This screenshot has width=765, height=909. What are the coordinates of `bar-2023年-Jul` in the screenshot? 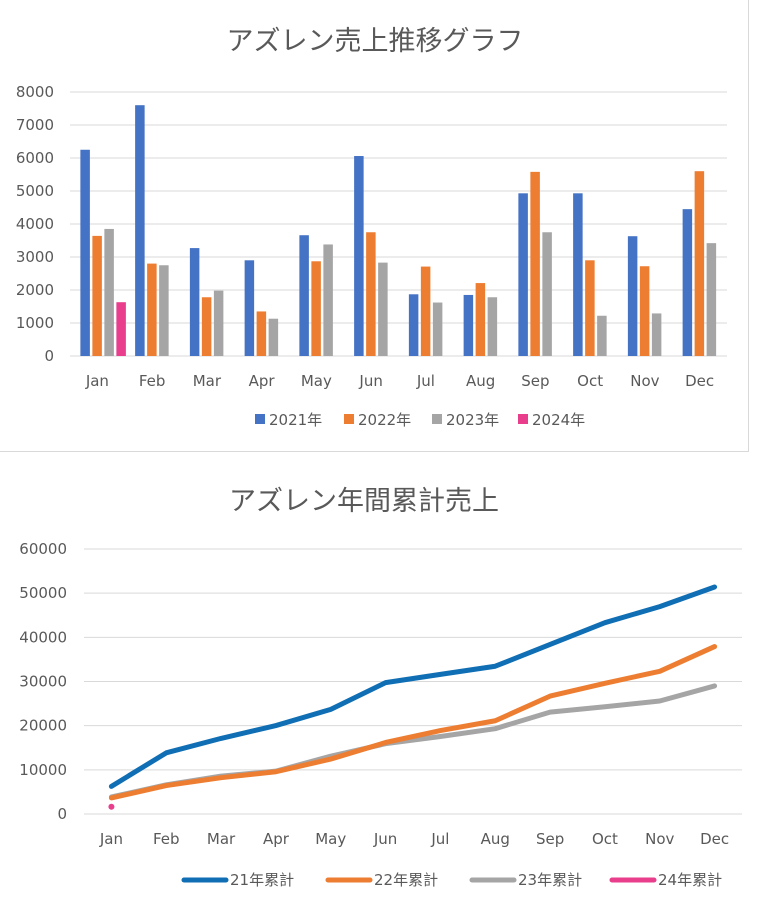 It's located at (437, 329).